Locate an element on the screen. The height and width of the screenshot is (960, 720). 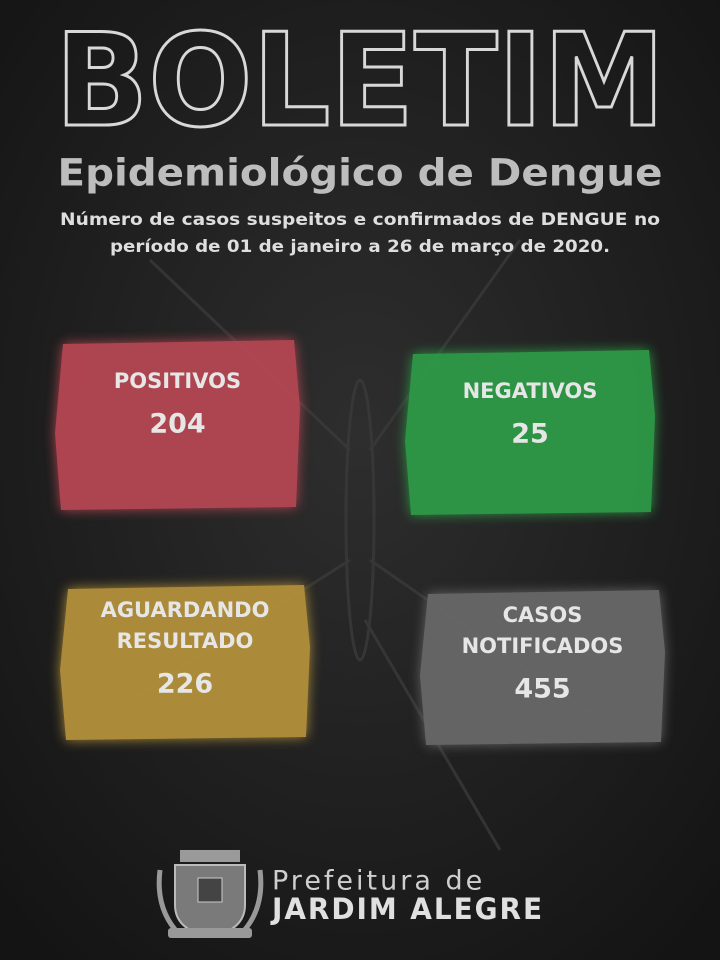
card-label: RESULTADO is located at coordinates (185, 641).